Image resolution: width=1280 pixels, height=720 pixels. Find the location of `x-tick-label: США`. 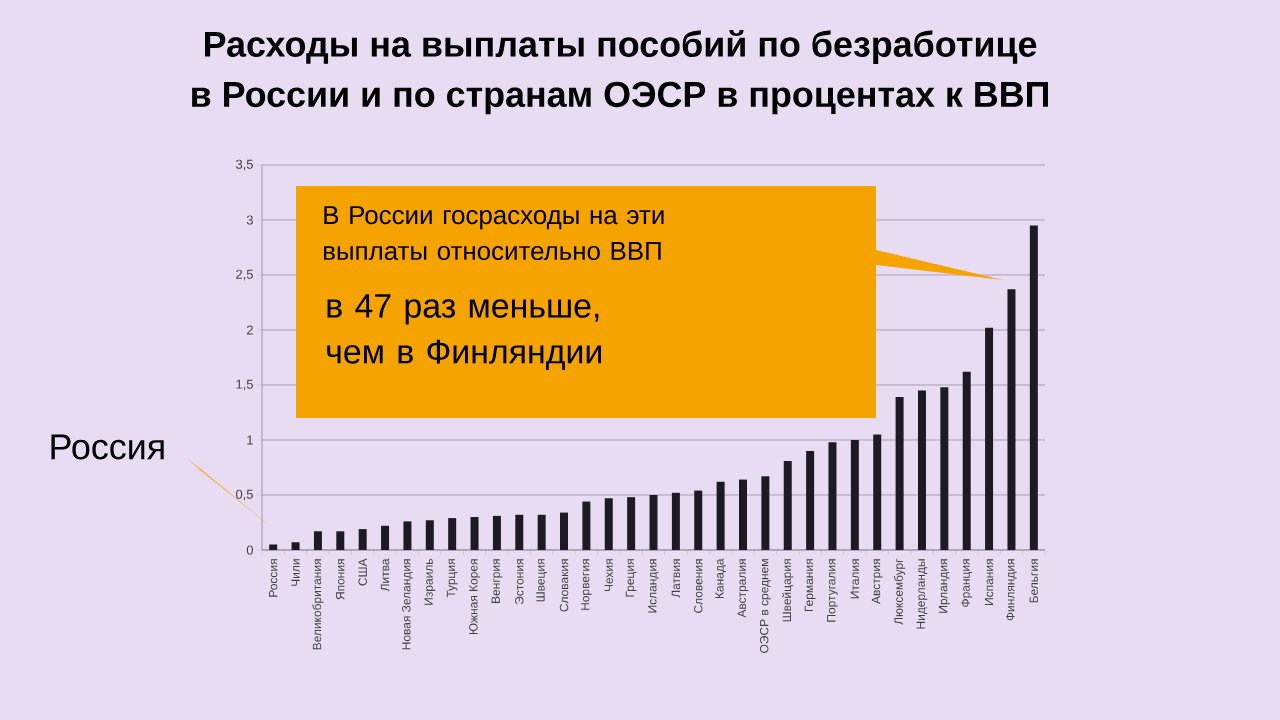

x-tick-label: США is located at coordinates (362, 572).